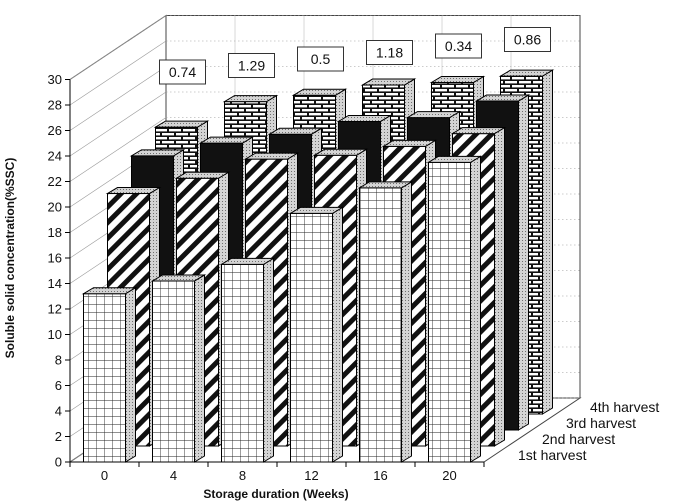 This screenshot has height=504, width=675. Describe the element at coordinates (55, 309) in the screenshot. I see `y-tick-label-12: 12` at that location.